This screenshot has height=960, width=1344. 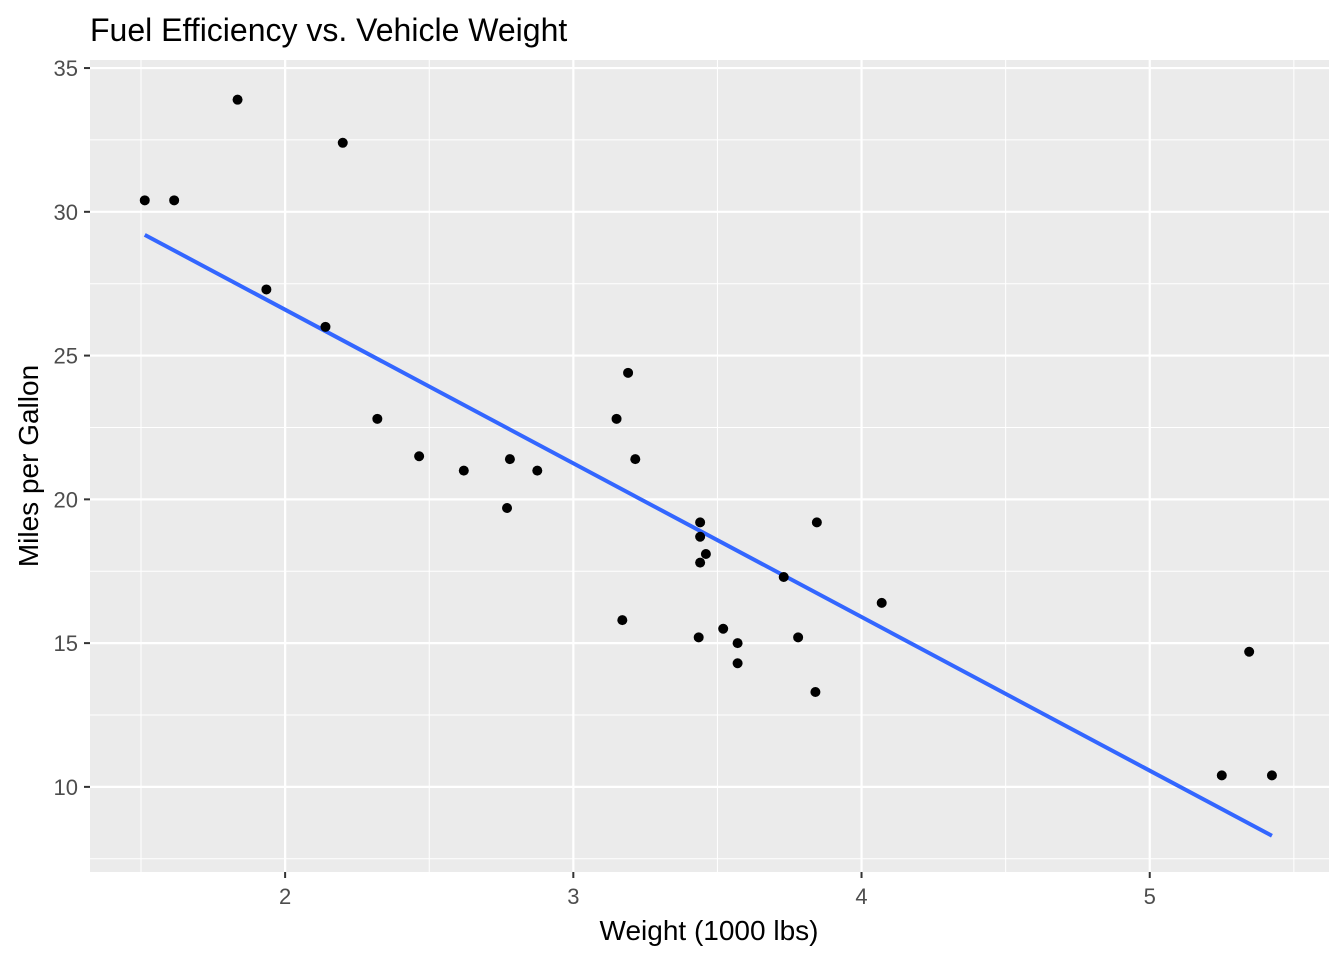 What do you see at coordinates (66, 643) in the screenshot?
I see `y-tick-label: 15` at bounding box center [66, 643].